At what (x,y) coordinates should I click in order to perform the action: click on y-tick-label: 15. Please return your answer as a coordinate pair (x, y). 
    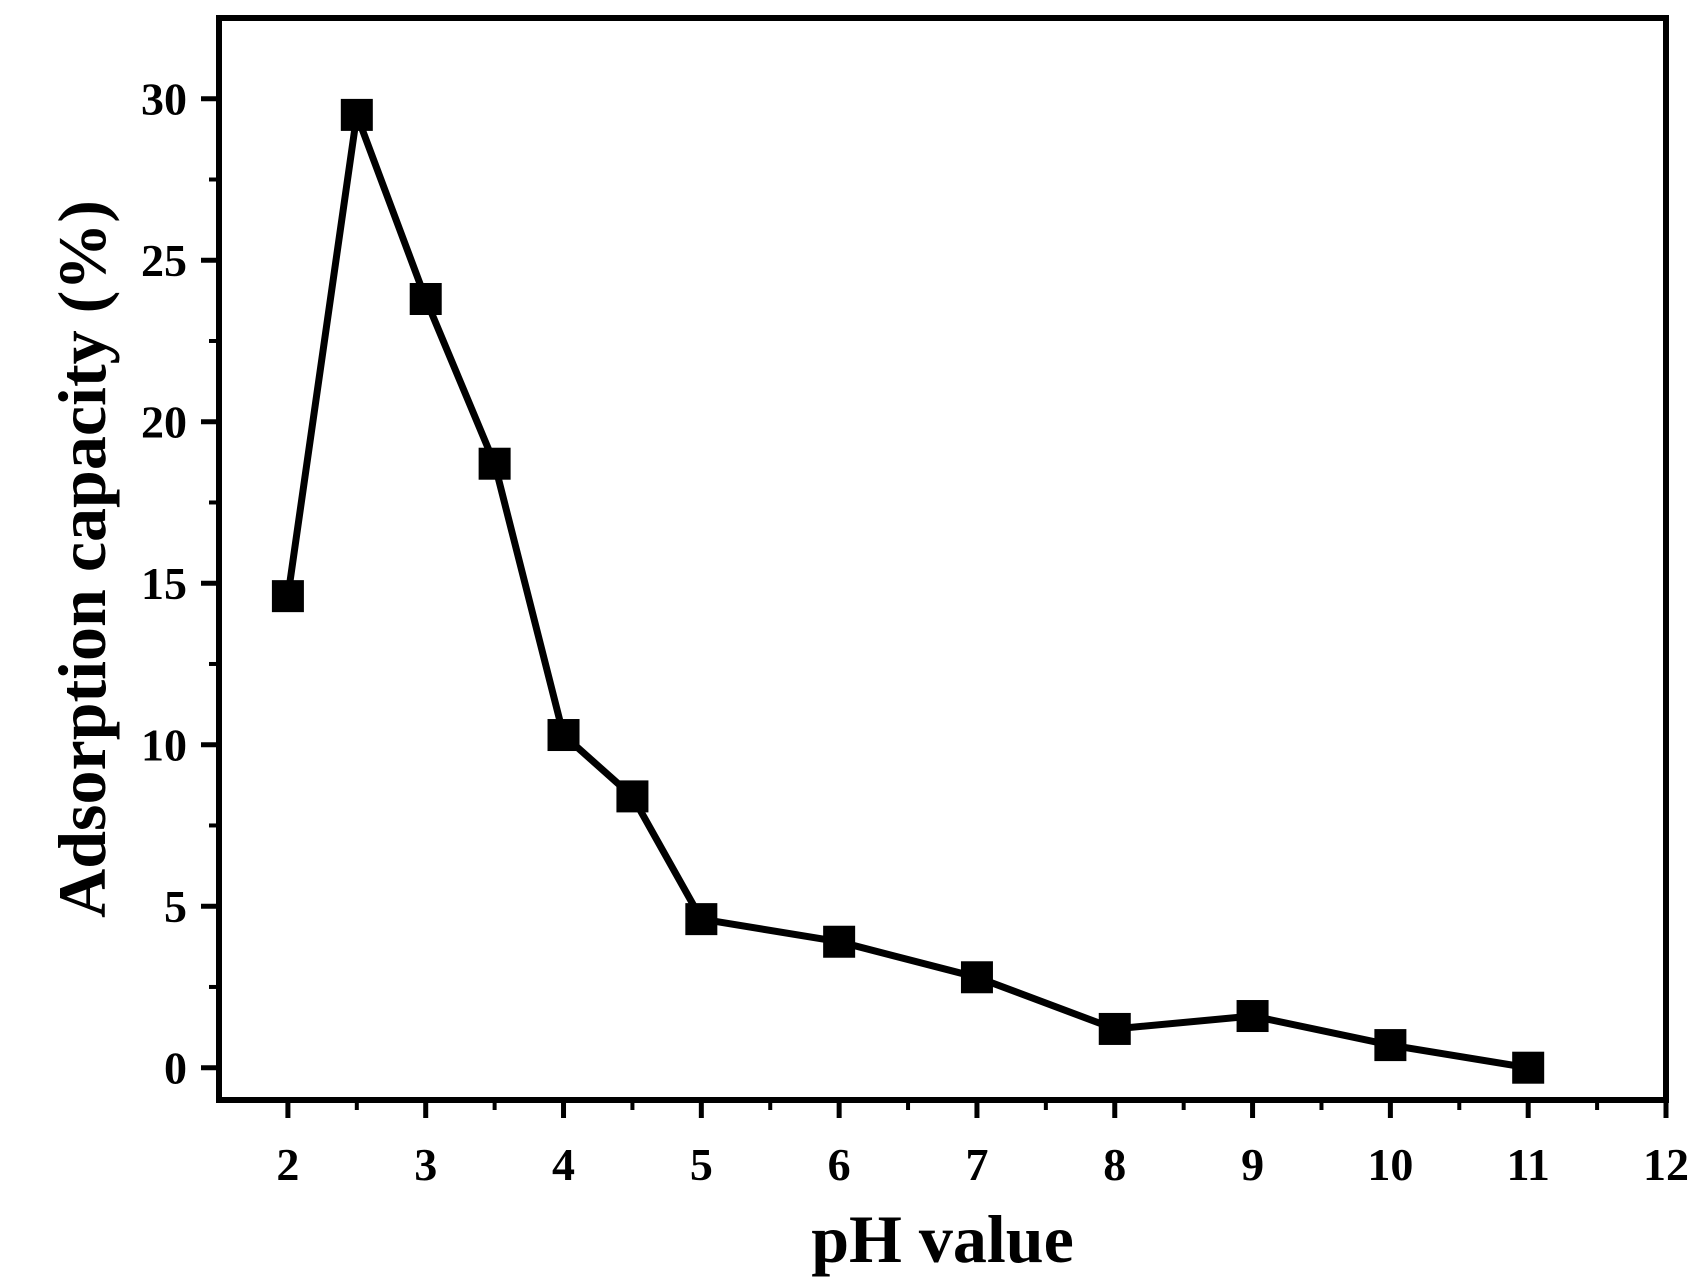
    Looking at the image, I should click on (164, 583).